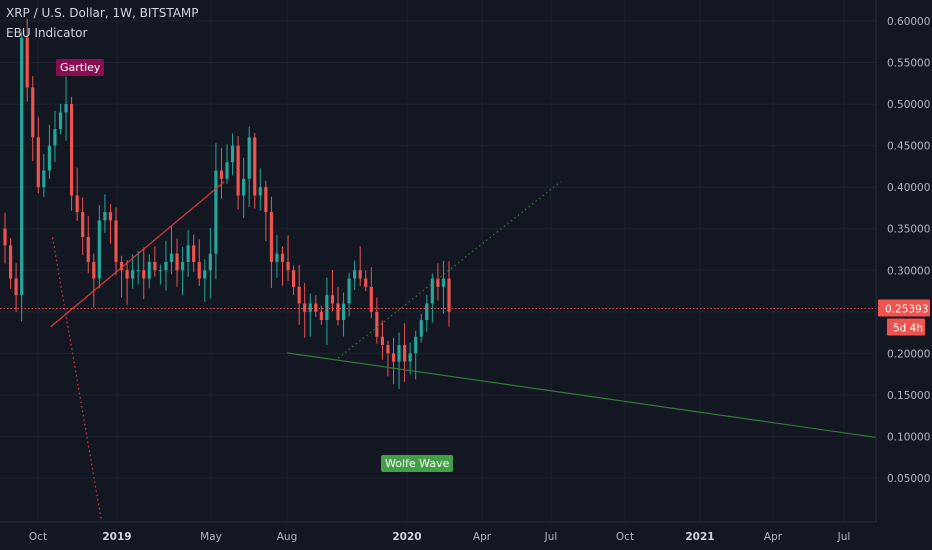 This screenshot has height=550, width=932. Describe the element at coordinates (211, 537) in the screenshot. I see `x-tick-label: May` at that location.